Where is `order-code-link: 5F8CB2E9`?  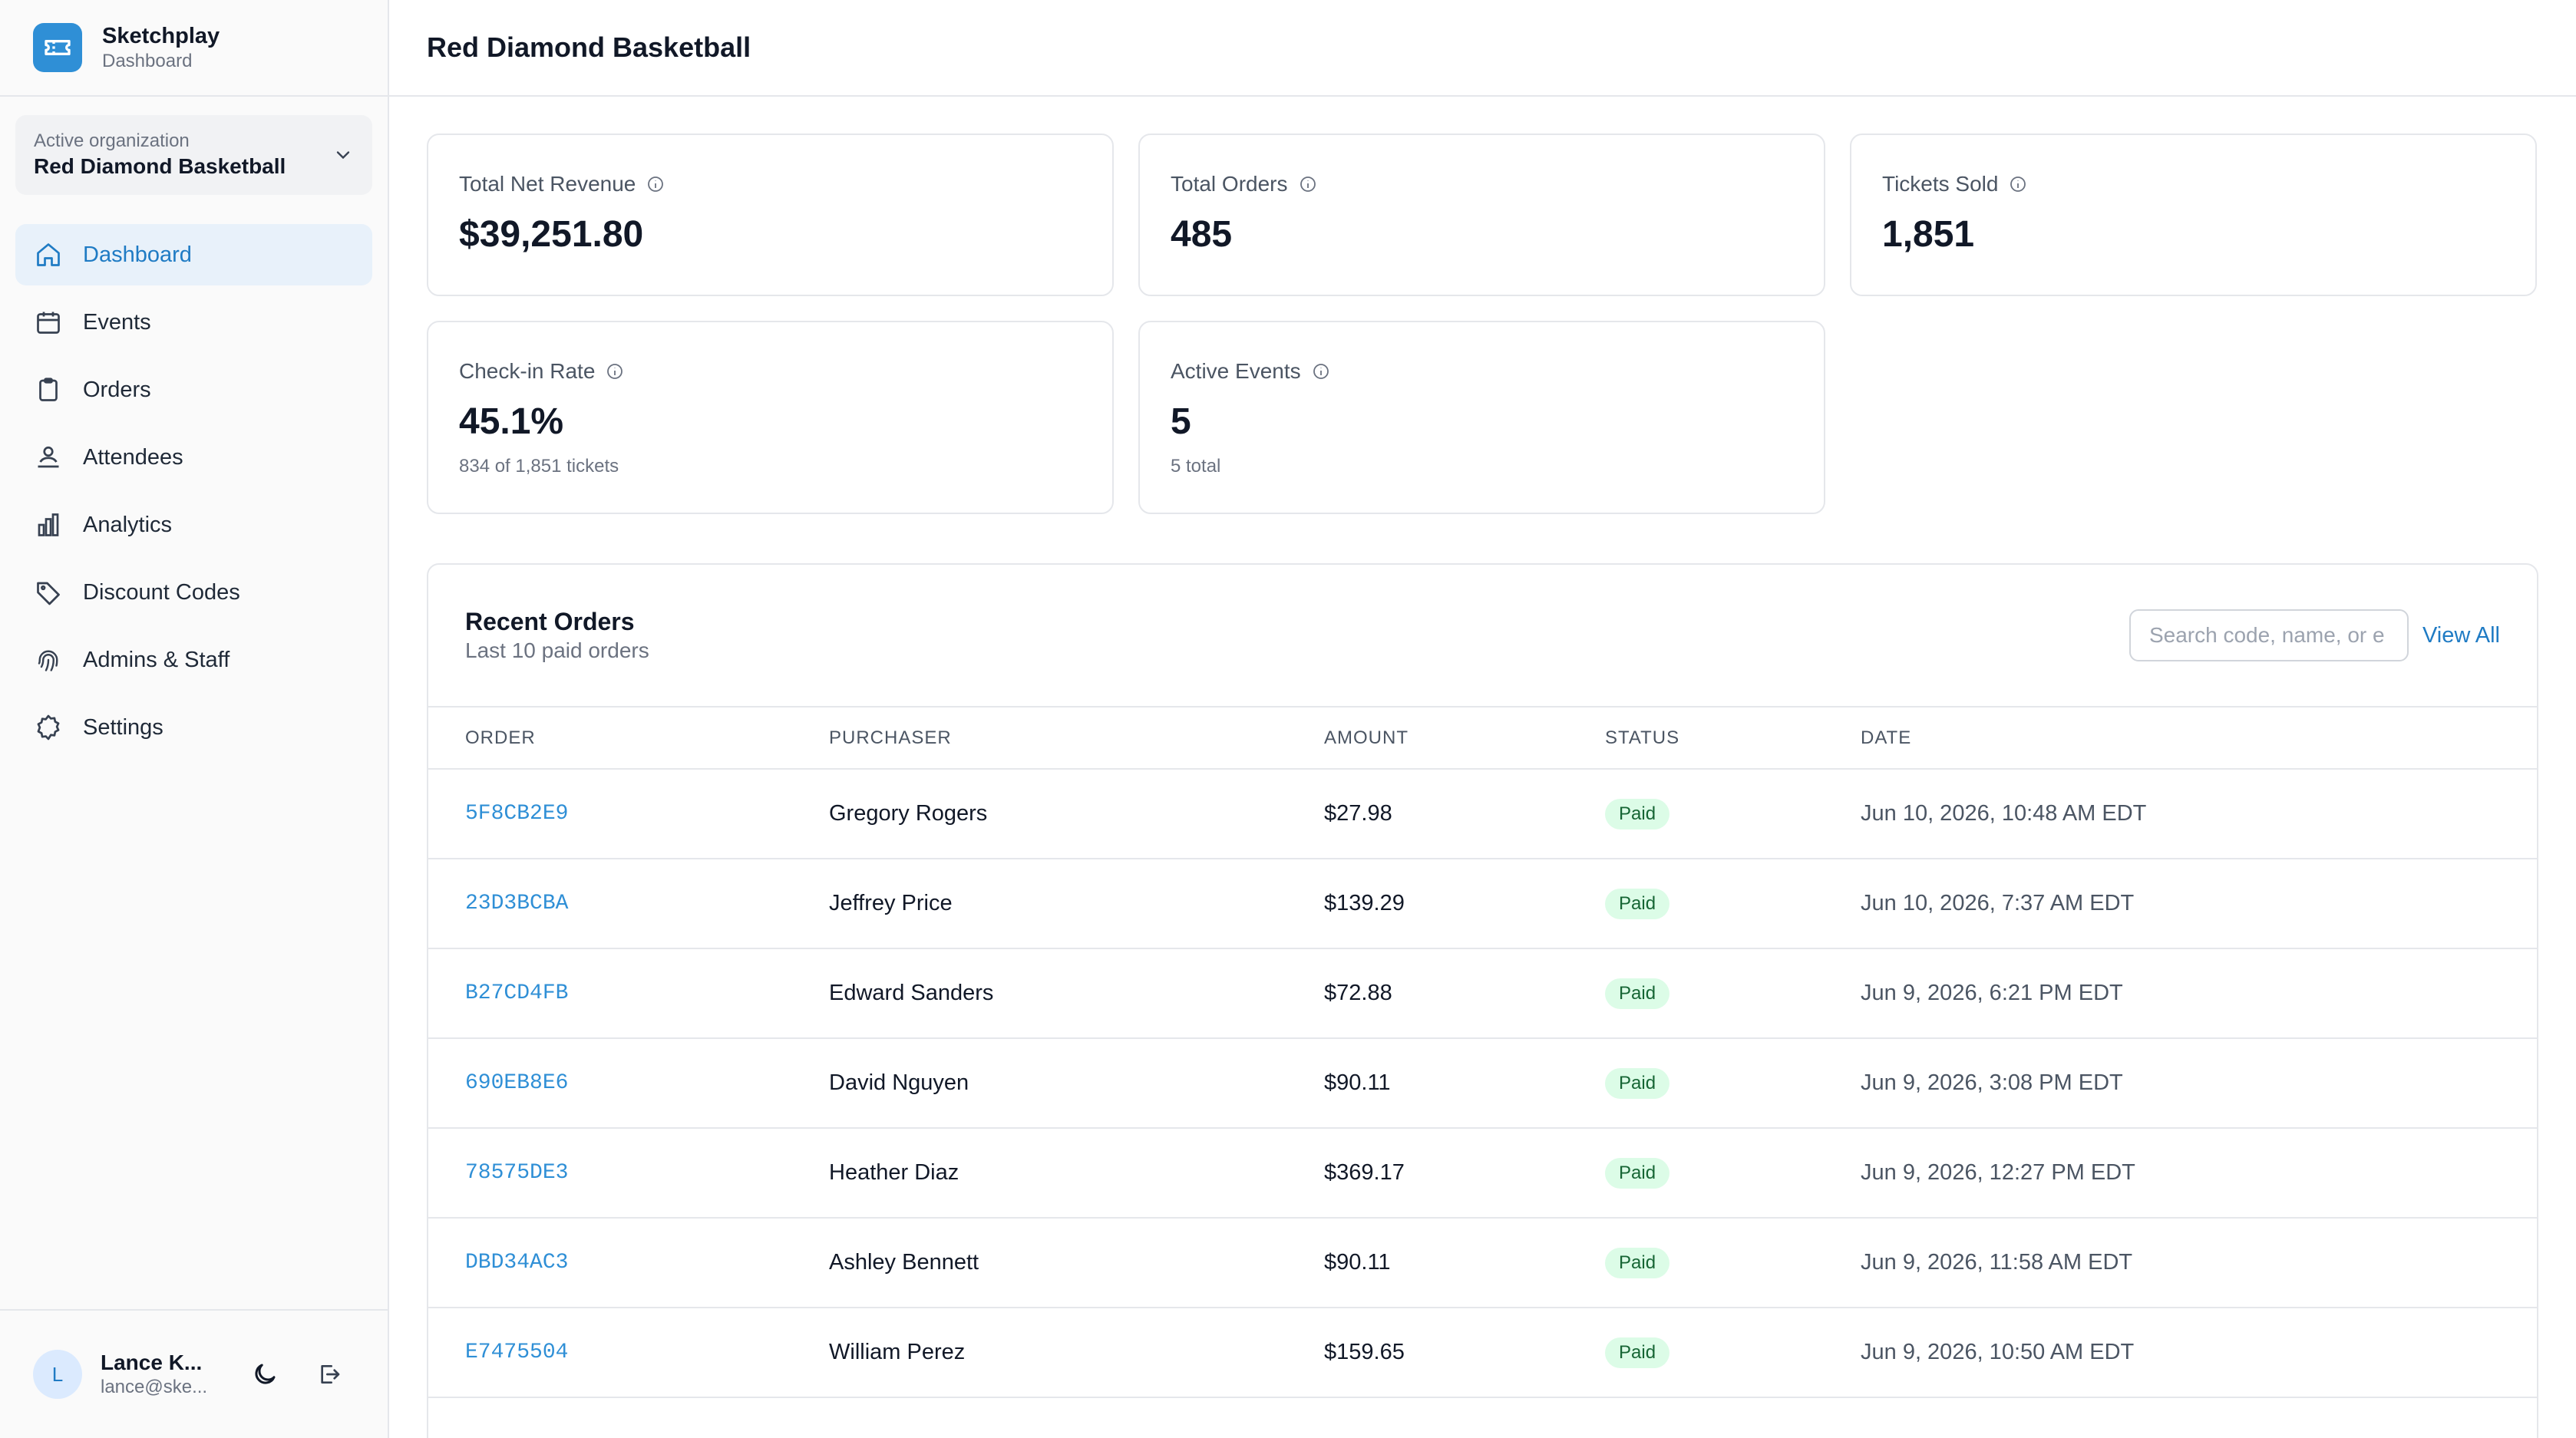 order-code-link: 5F8CB2E9 is located at coordinates (628, 814).